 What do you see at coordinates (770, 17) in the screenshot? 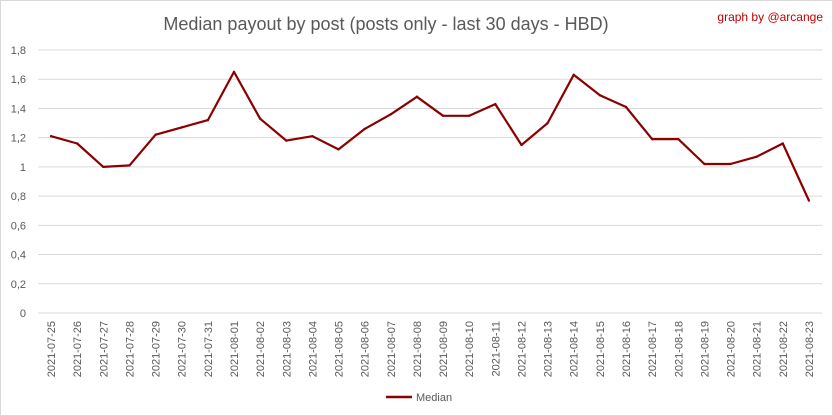
I see `credit-label: graph by @arcange` at bounding box center [770, 17].